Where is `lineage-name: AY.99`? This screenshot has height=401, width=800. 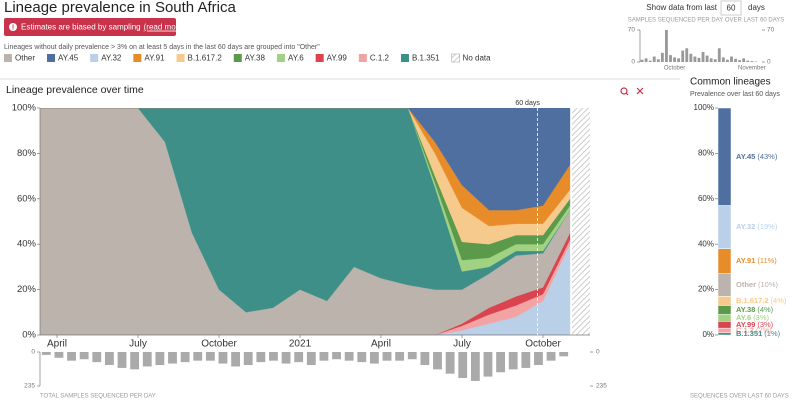 lineage-name: AY.99 is located at coordinates (745, 324).